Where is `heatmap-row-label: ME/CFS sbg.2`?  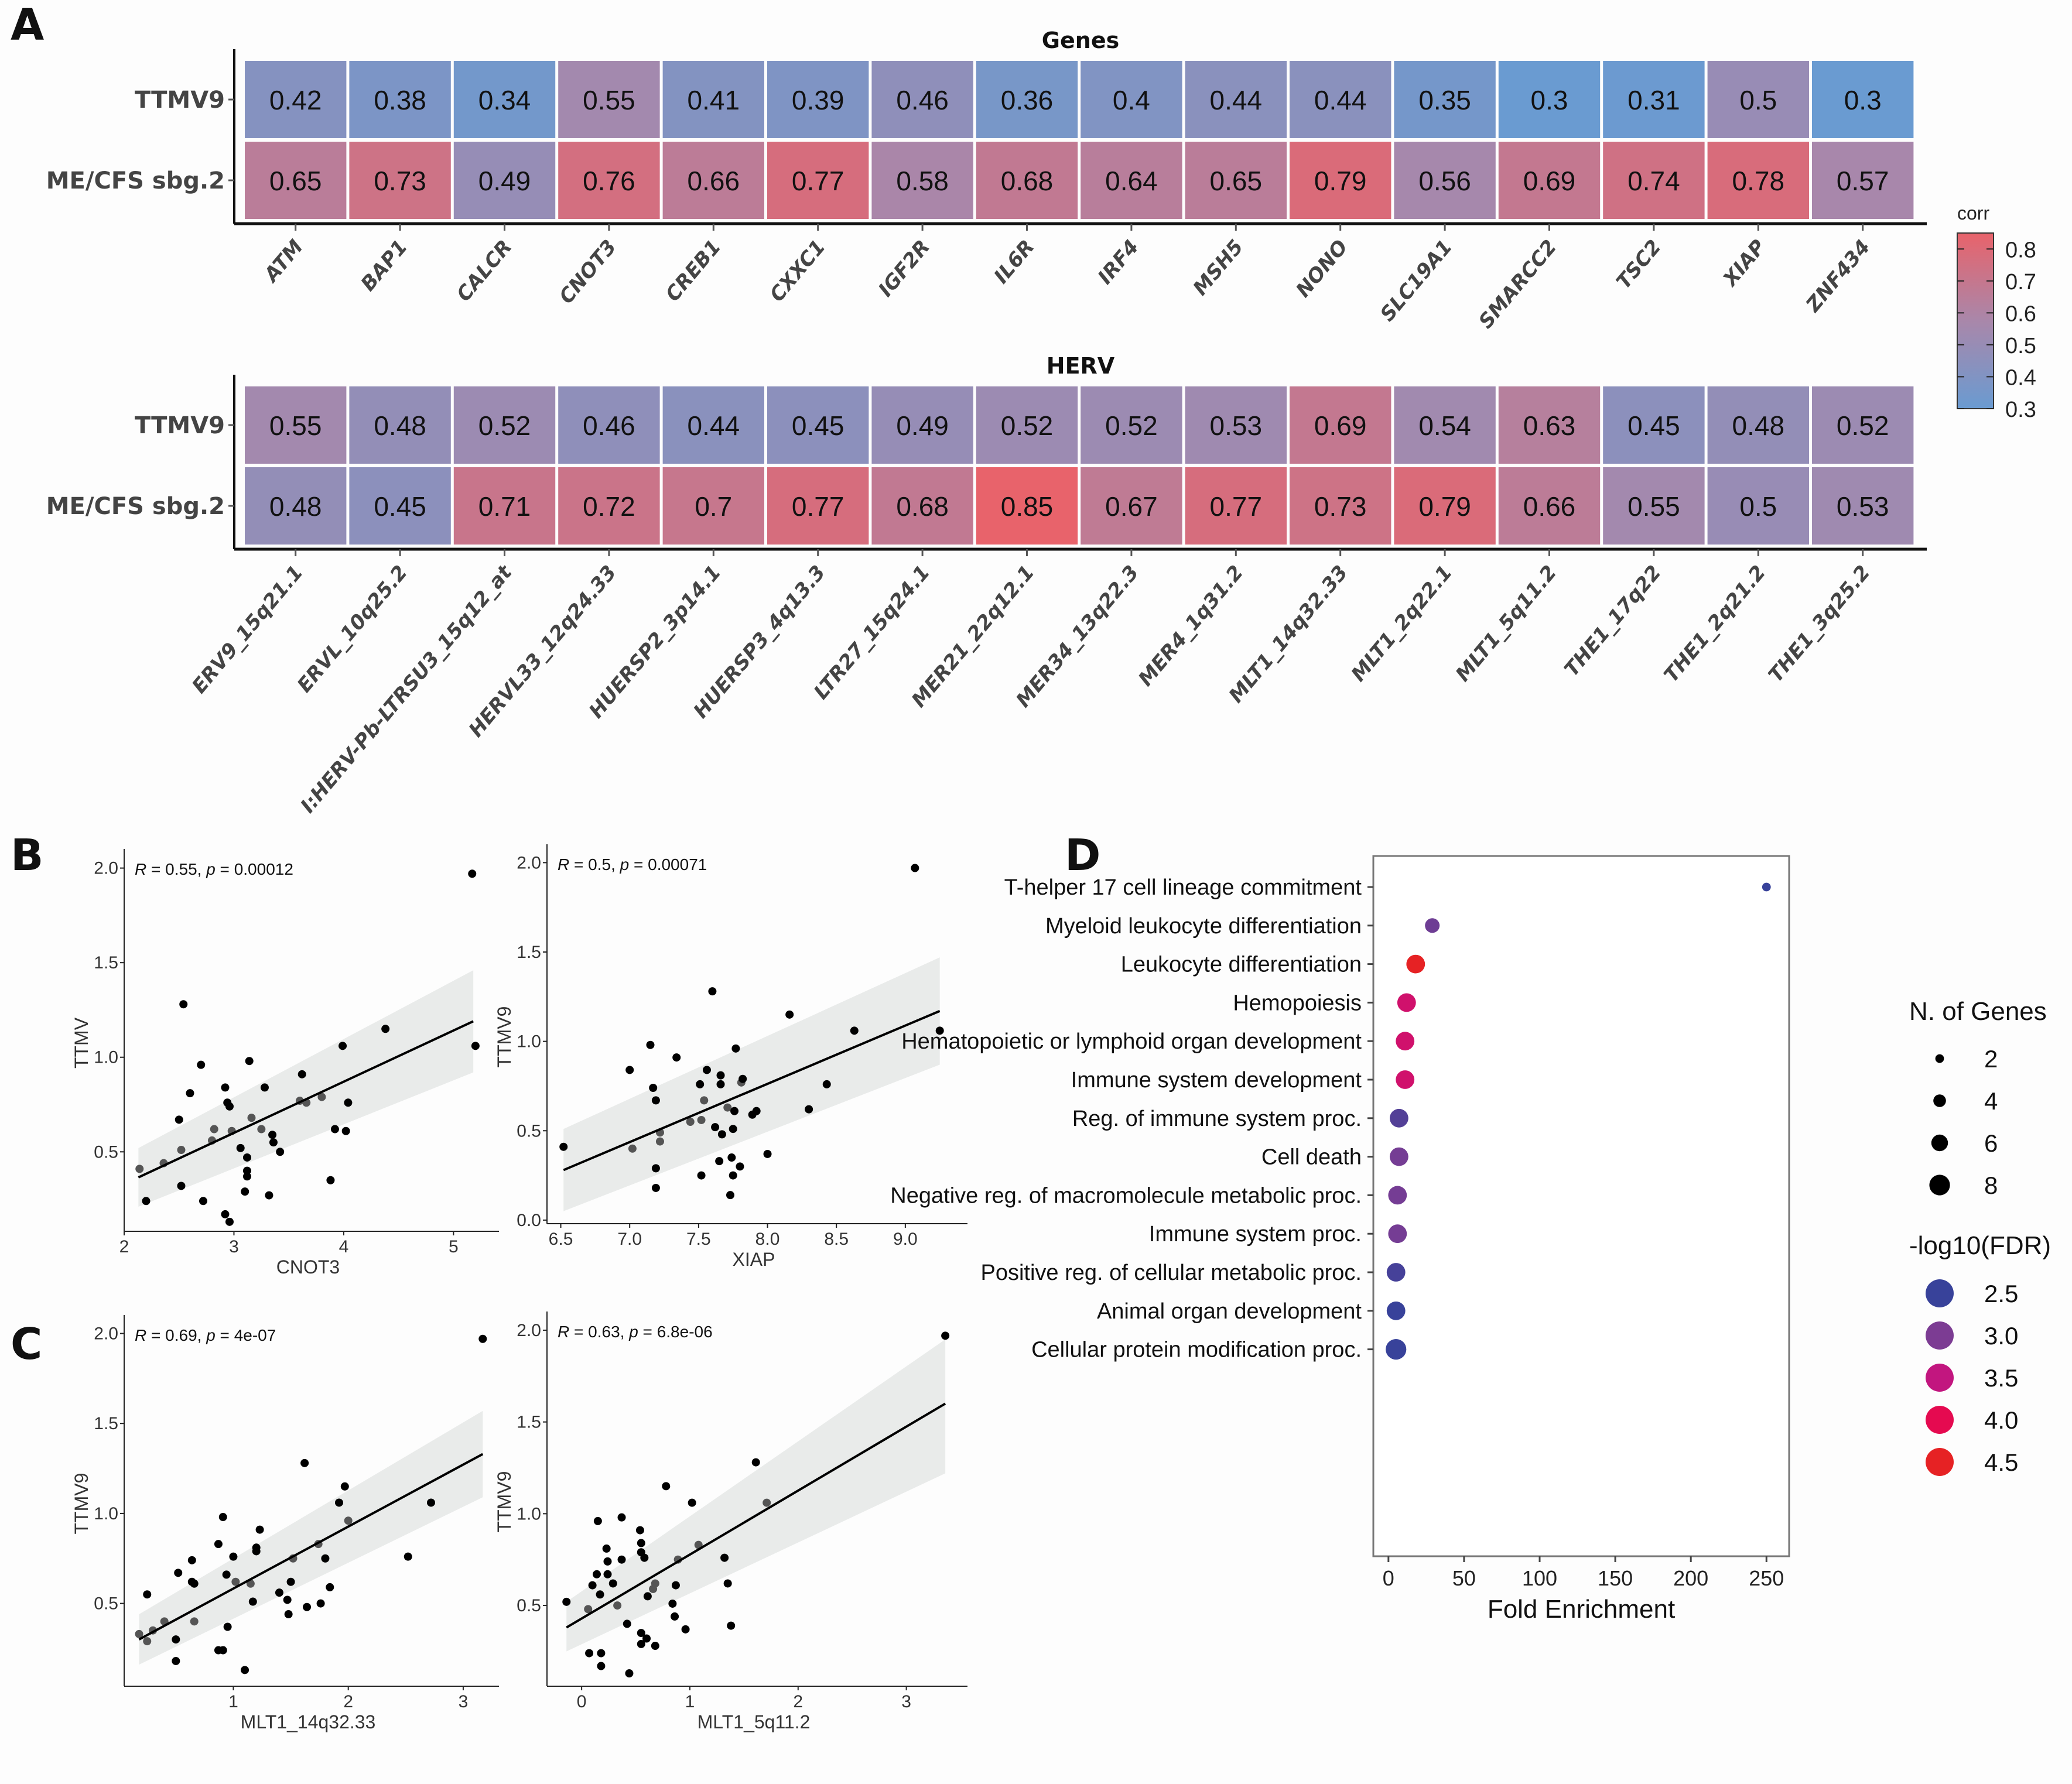
heatmap-row-label: ME/CFS sbg.2 is located at coordinates (135, 180).